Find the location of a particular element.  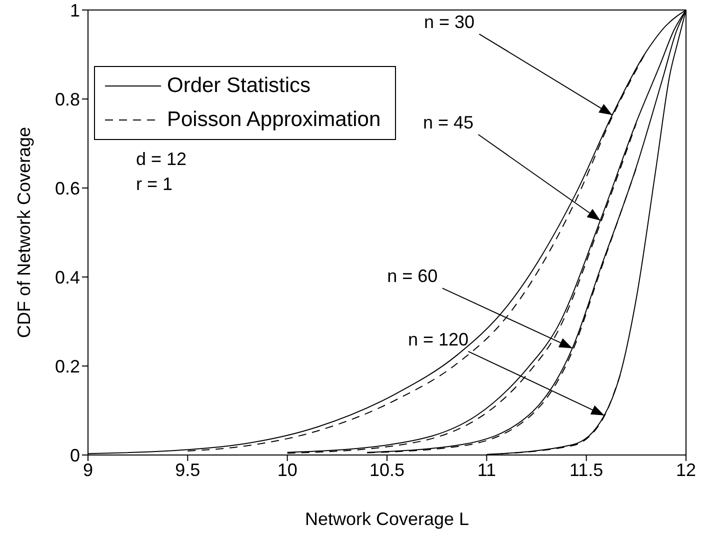

annotation: n = 30 is located at coordinates (449, 22).